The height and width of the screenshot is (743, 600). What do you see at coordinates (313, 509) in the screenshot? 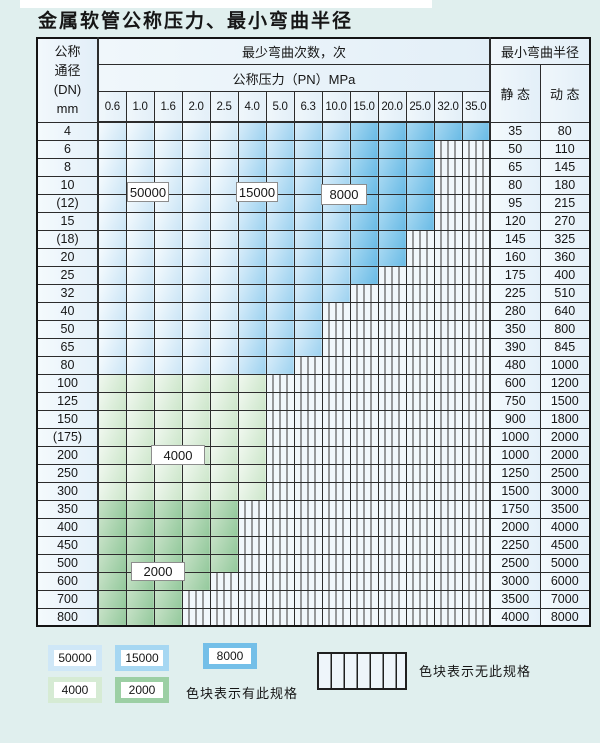
I see `table-row-dn-350: 350 1750 3500` at bounding box center [313, 509].